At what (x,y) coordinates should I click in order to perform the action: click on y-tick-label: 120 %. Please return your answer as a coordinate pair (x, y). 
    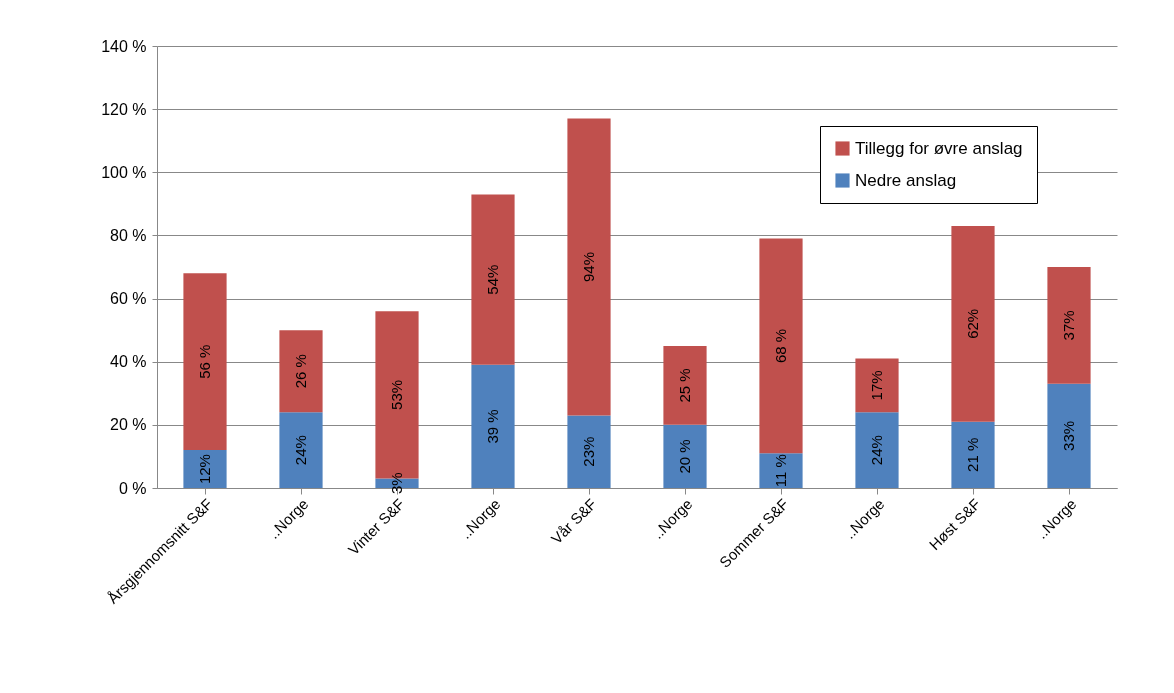
    Looking at the image, I should click on (124, 109).